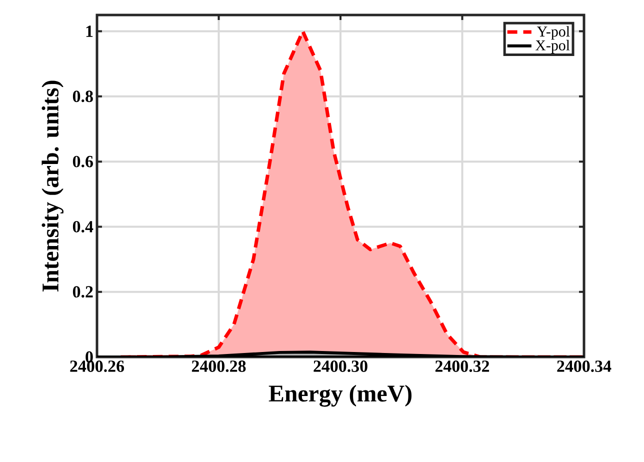 Image resolution: width=644 pixels, height=462 pixels. Describe the element at coordinates (219, 366) in the screenshot. I see `x-tick-label: 2400.28` at that location.